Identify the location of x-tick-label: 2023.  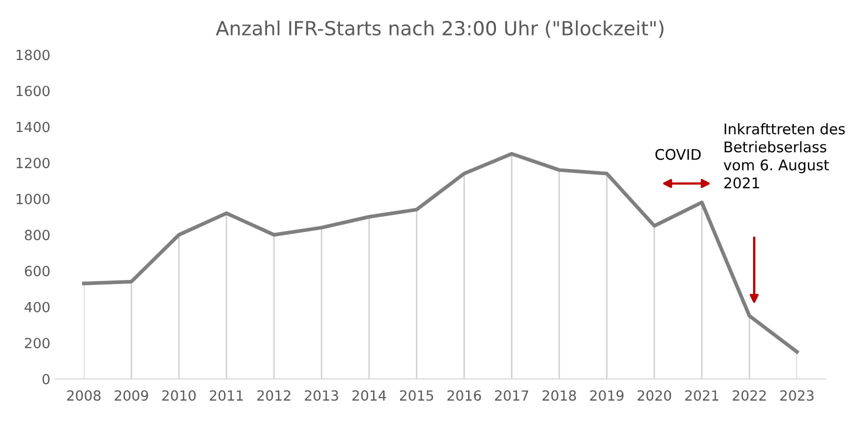
(797, 395).